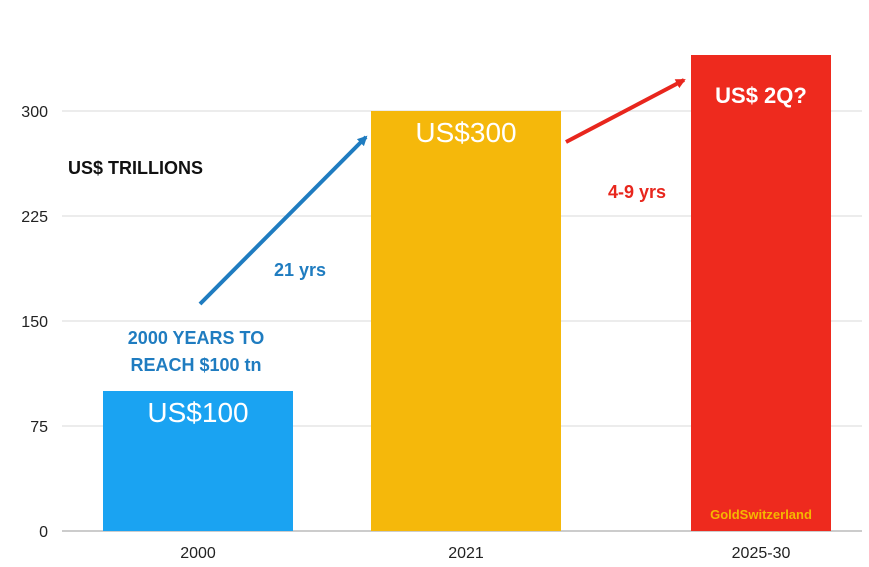  What do you see at coordinates (466, 553) in the screenshot?
I see `x-tick-label: 2021` at bounding box center [466, 553].